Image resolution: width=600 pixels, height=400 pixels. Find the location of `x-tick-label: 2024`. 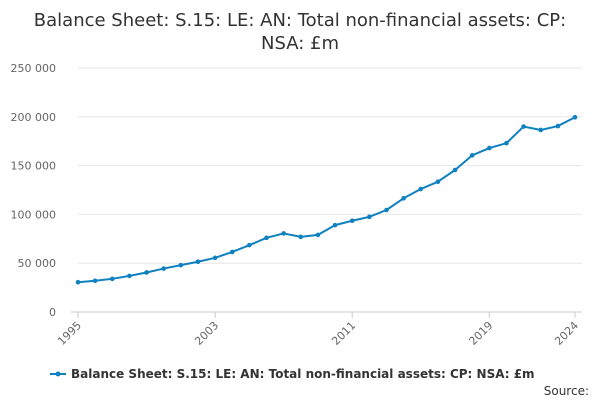

x-tick-label: 2024 is located at coordinates (566, 333).